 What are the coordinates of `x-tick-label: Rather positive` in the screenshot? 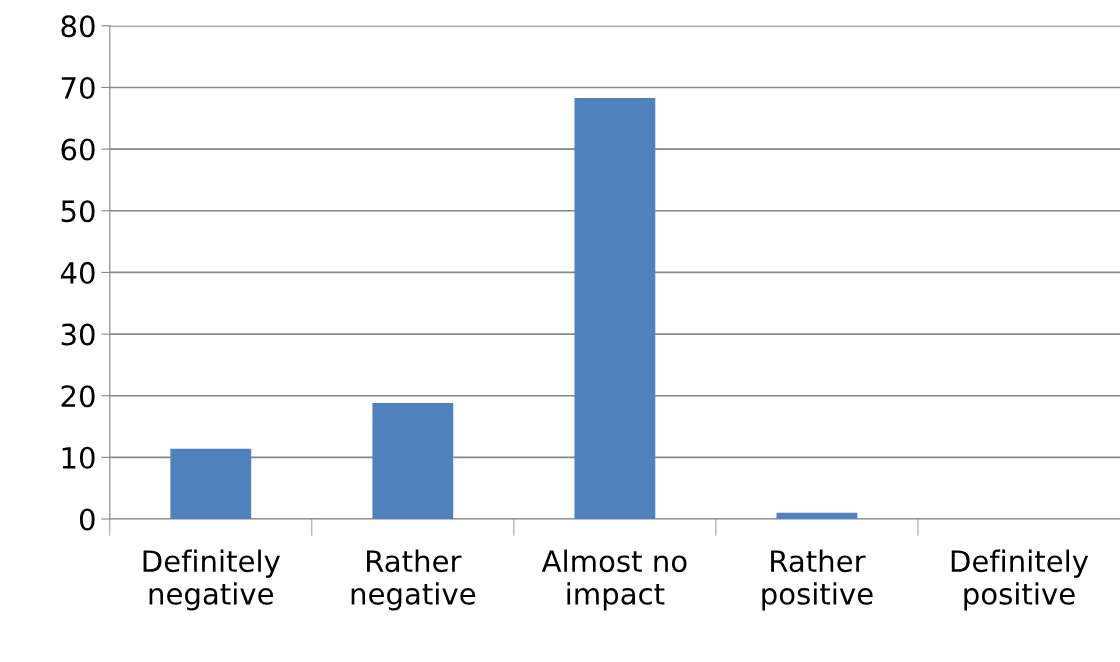 It's located at (817, 580).